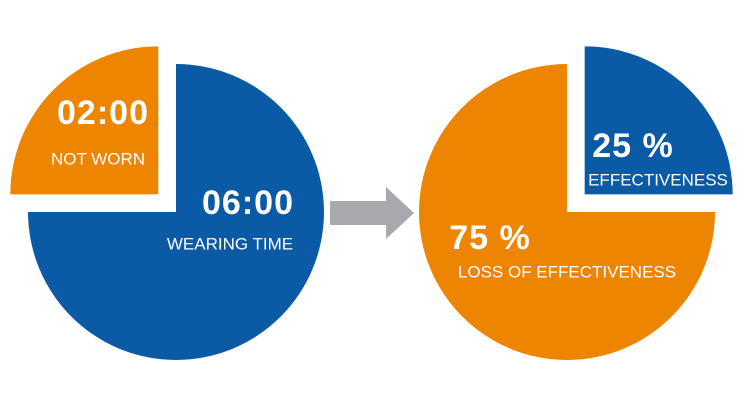 This screenshot has height=409, width=750. I want to click on slice-value-label: 25 %, so click(633, 146).